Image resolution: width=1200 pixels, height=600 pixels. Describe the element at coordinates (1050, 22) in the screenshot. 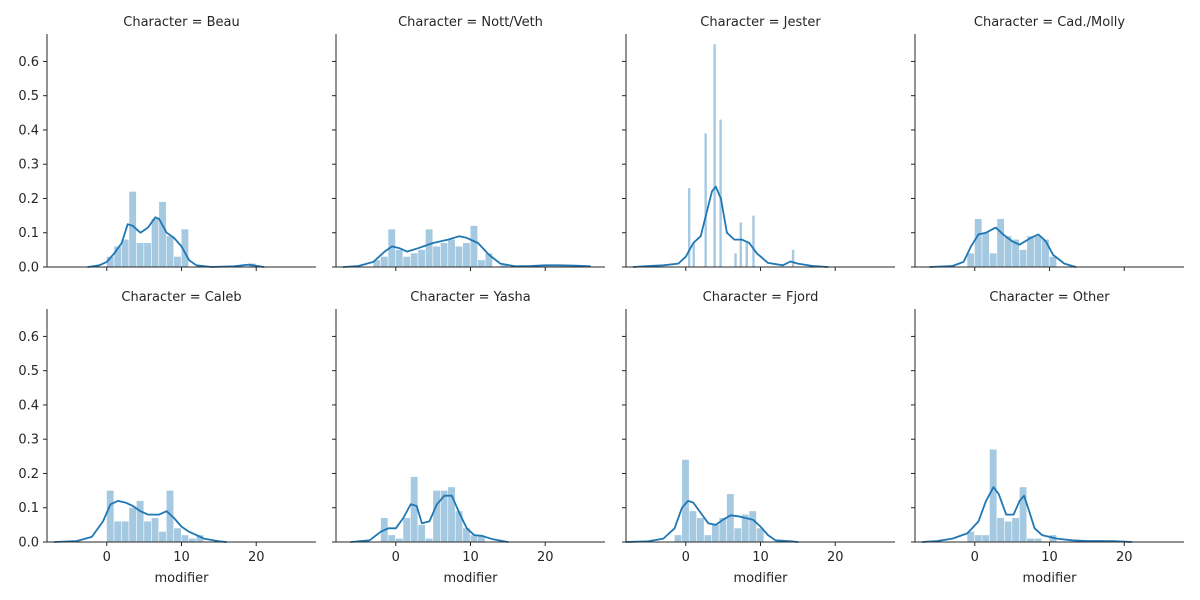

I see `facet-title: Character = Cad./Molly` at that location.